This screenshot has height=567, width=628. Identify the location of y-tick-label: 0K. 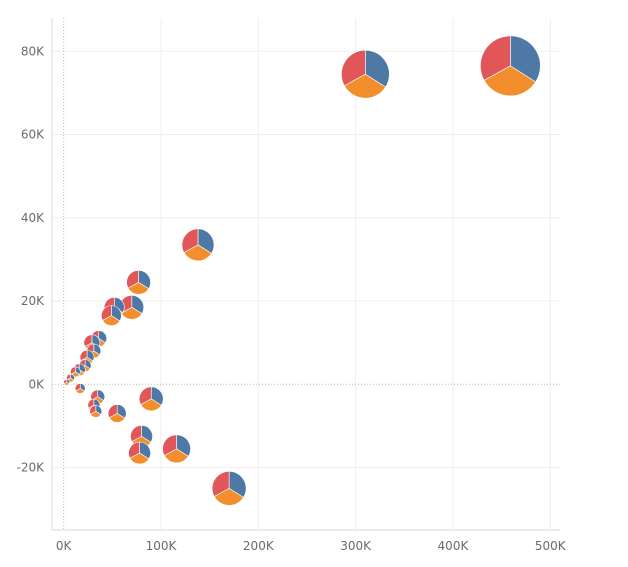
(36, 384).